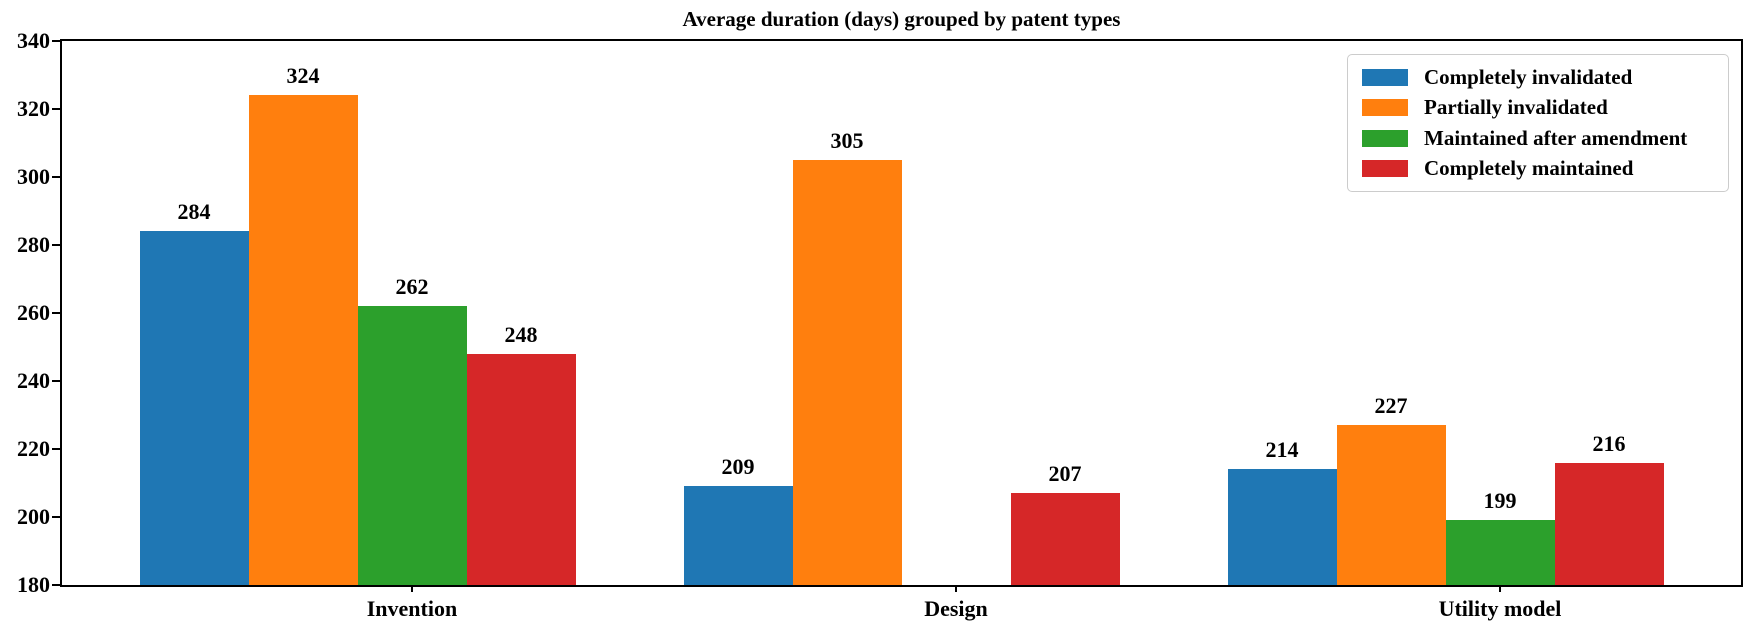 This screenshot has height=635, width=1756. I want to click on y-tick-label: 180, so click(33, 584).